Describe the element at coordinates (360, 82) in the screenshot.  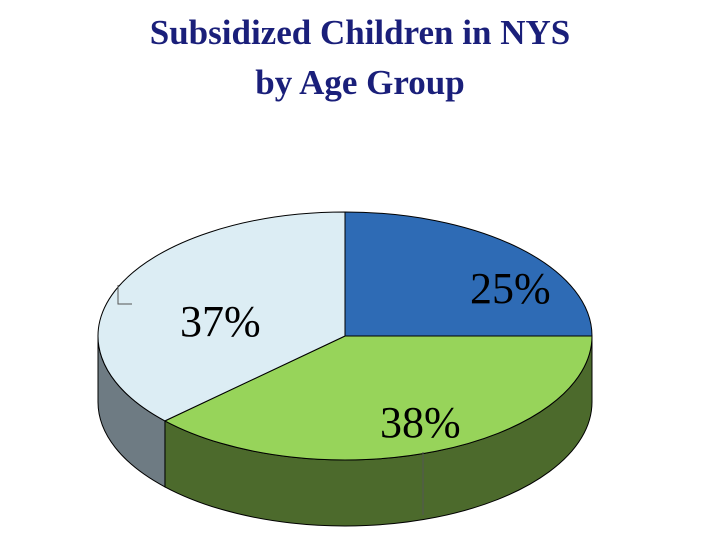
I see `chart-title-line-2: by Age Group` at that location.